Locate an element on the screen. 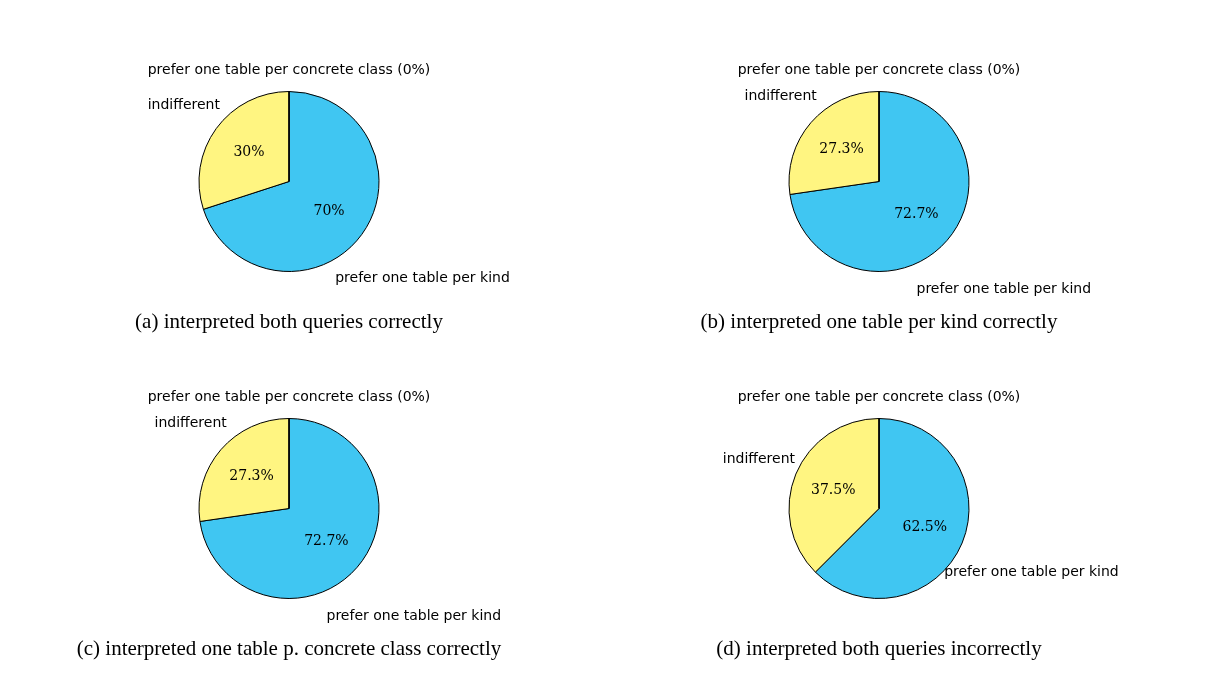  data-label: 37.5% is located at coordinates (833, 488).